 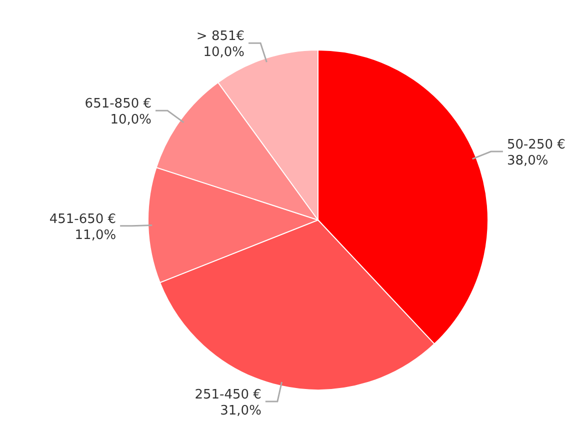 I want to click on slice-label: > 851€, so click(x=220, y=36).